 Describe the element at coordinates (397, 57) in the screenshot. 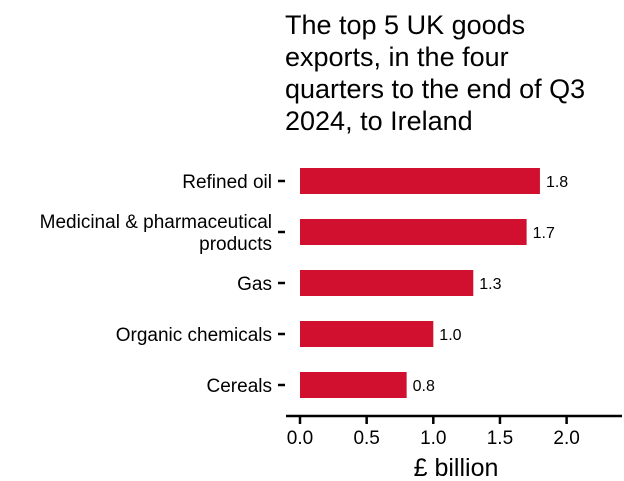

I see `title-line: exports, in the four` at that location.